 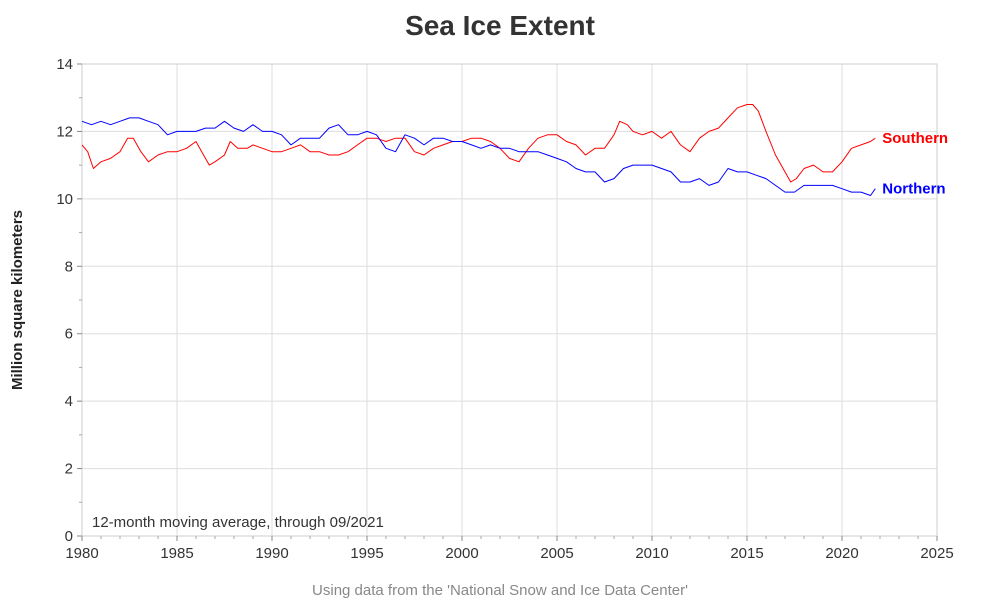 I want to click on y-tick-label: 6, so click(x=69, y=334).